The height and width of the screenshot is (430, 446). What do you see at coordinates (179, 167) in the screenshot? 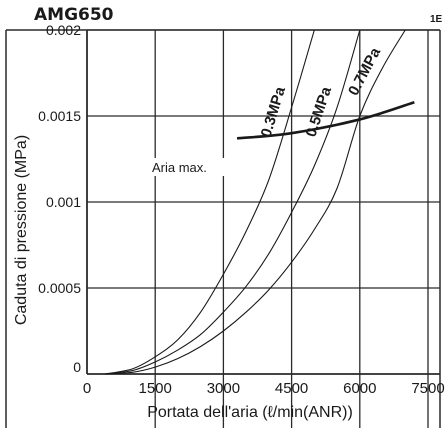
I see `aria-max-label: Aria max.` at bounding box center [179, 167].